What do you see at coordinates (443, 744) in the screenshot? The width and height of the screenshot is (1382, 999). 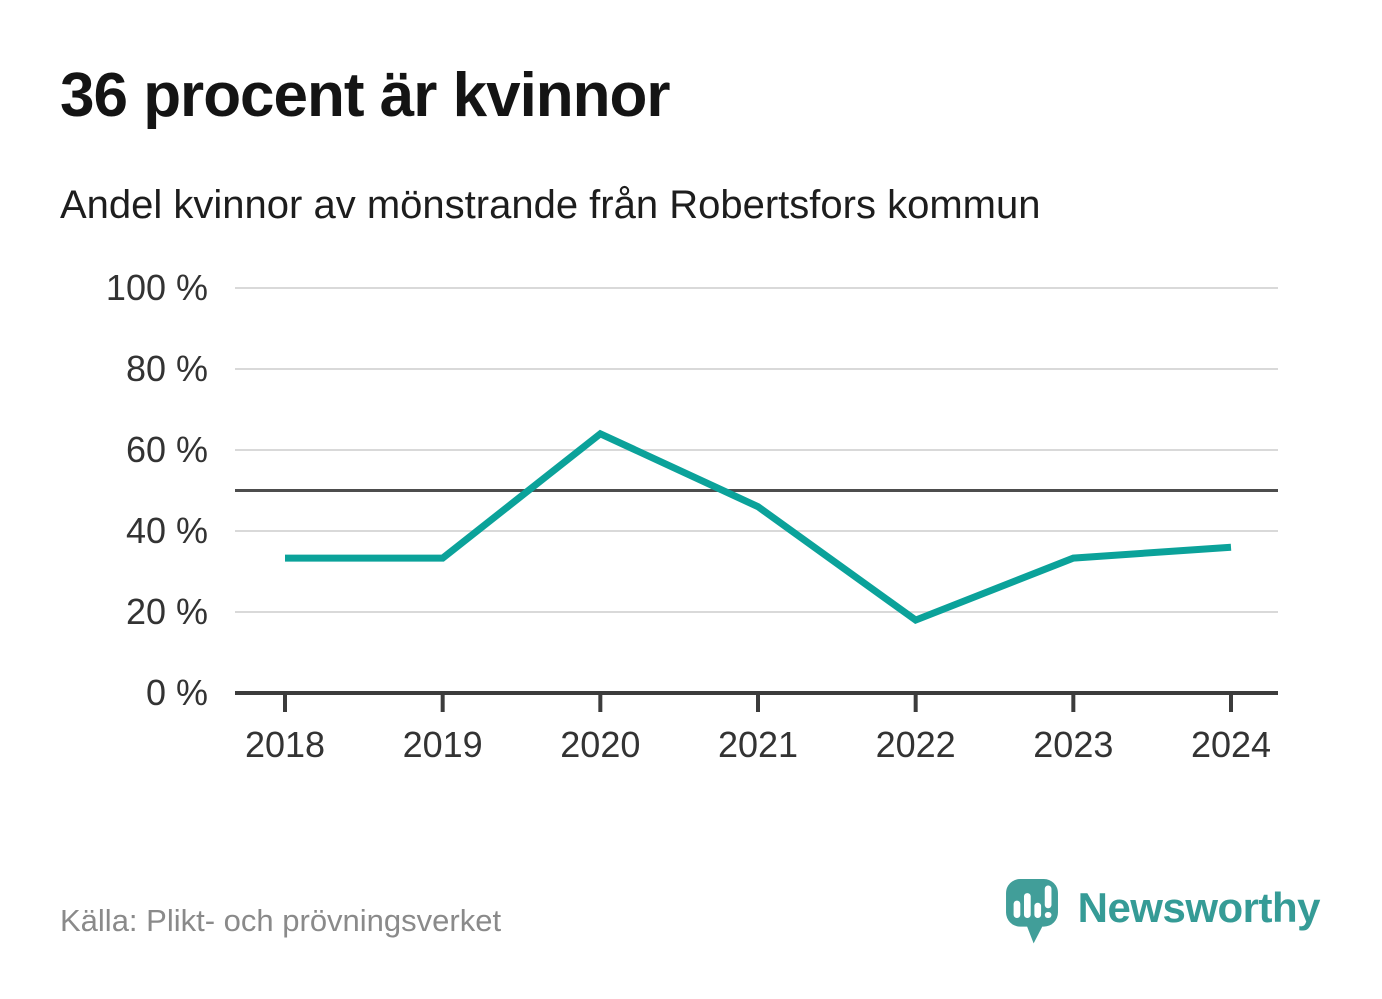 I see `x-tick-label: 2019` at bounding box center [443, 744].